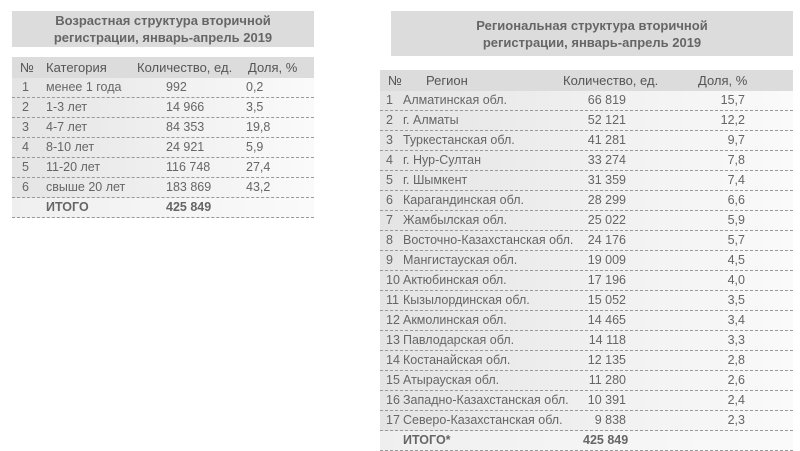  Describe the element at coordinates (255, 87) in the screenshot. I see `cell-share: 0,2` at that location.